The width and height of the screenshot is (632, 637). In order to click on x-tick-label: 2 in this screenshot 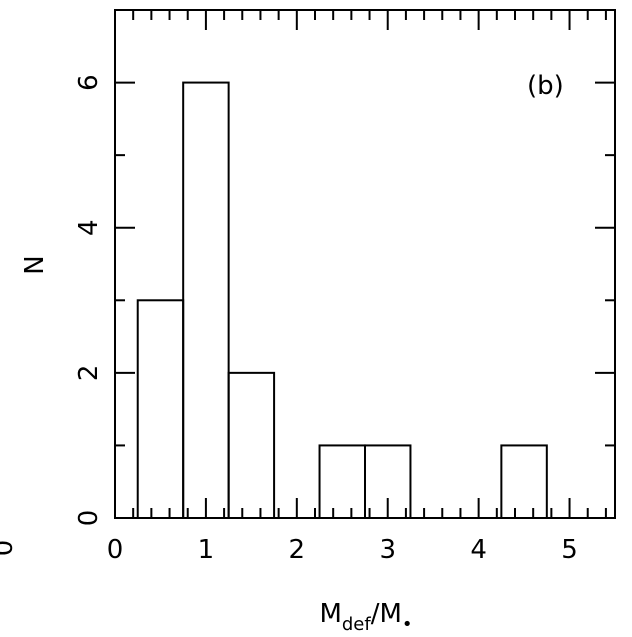, I will do `click(297, 550)`.